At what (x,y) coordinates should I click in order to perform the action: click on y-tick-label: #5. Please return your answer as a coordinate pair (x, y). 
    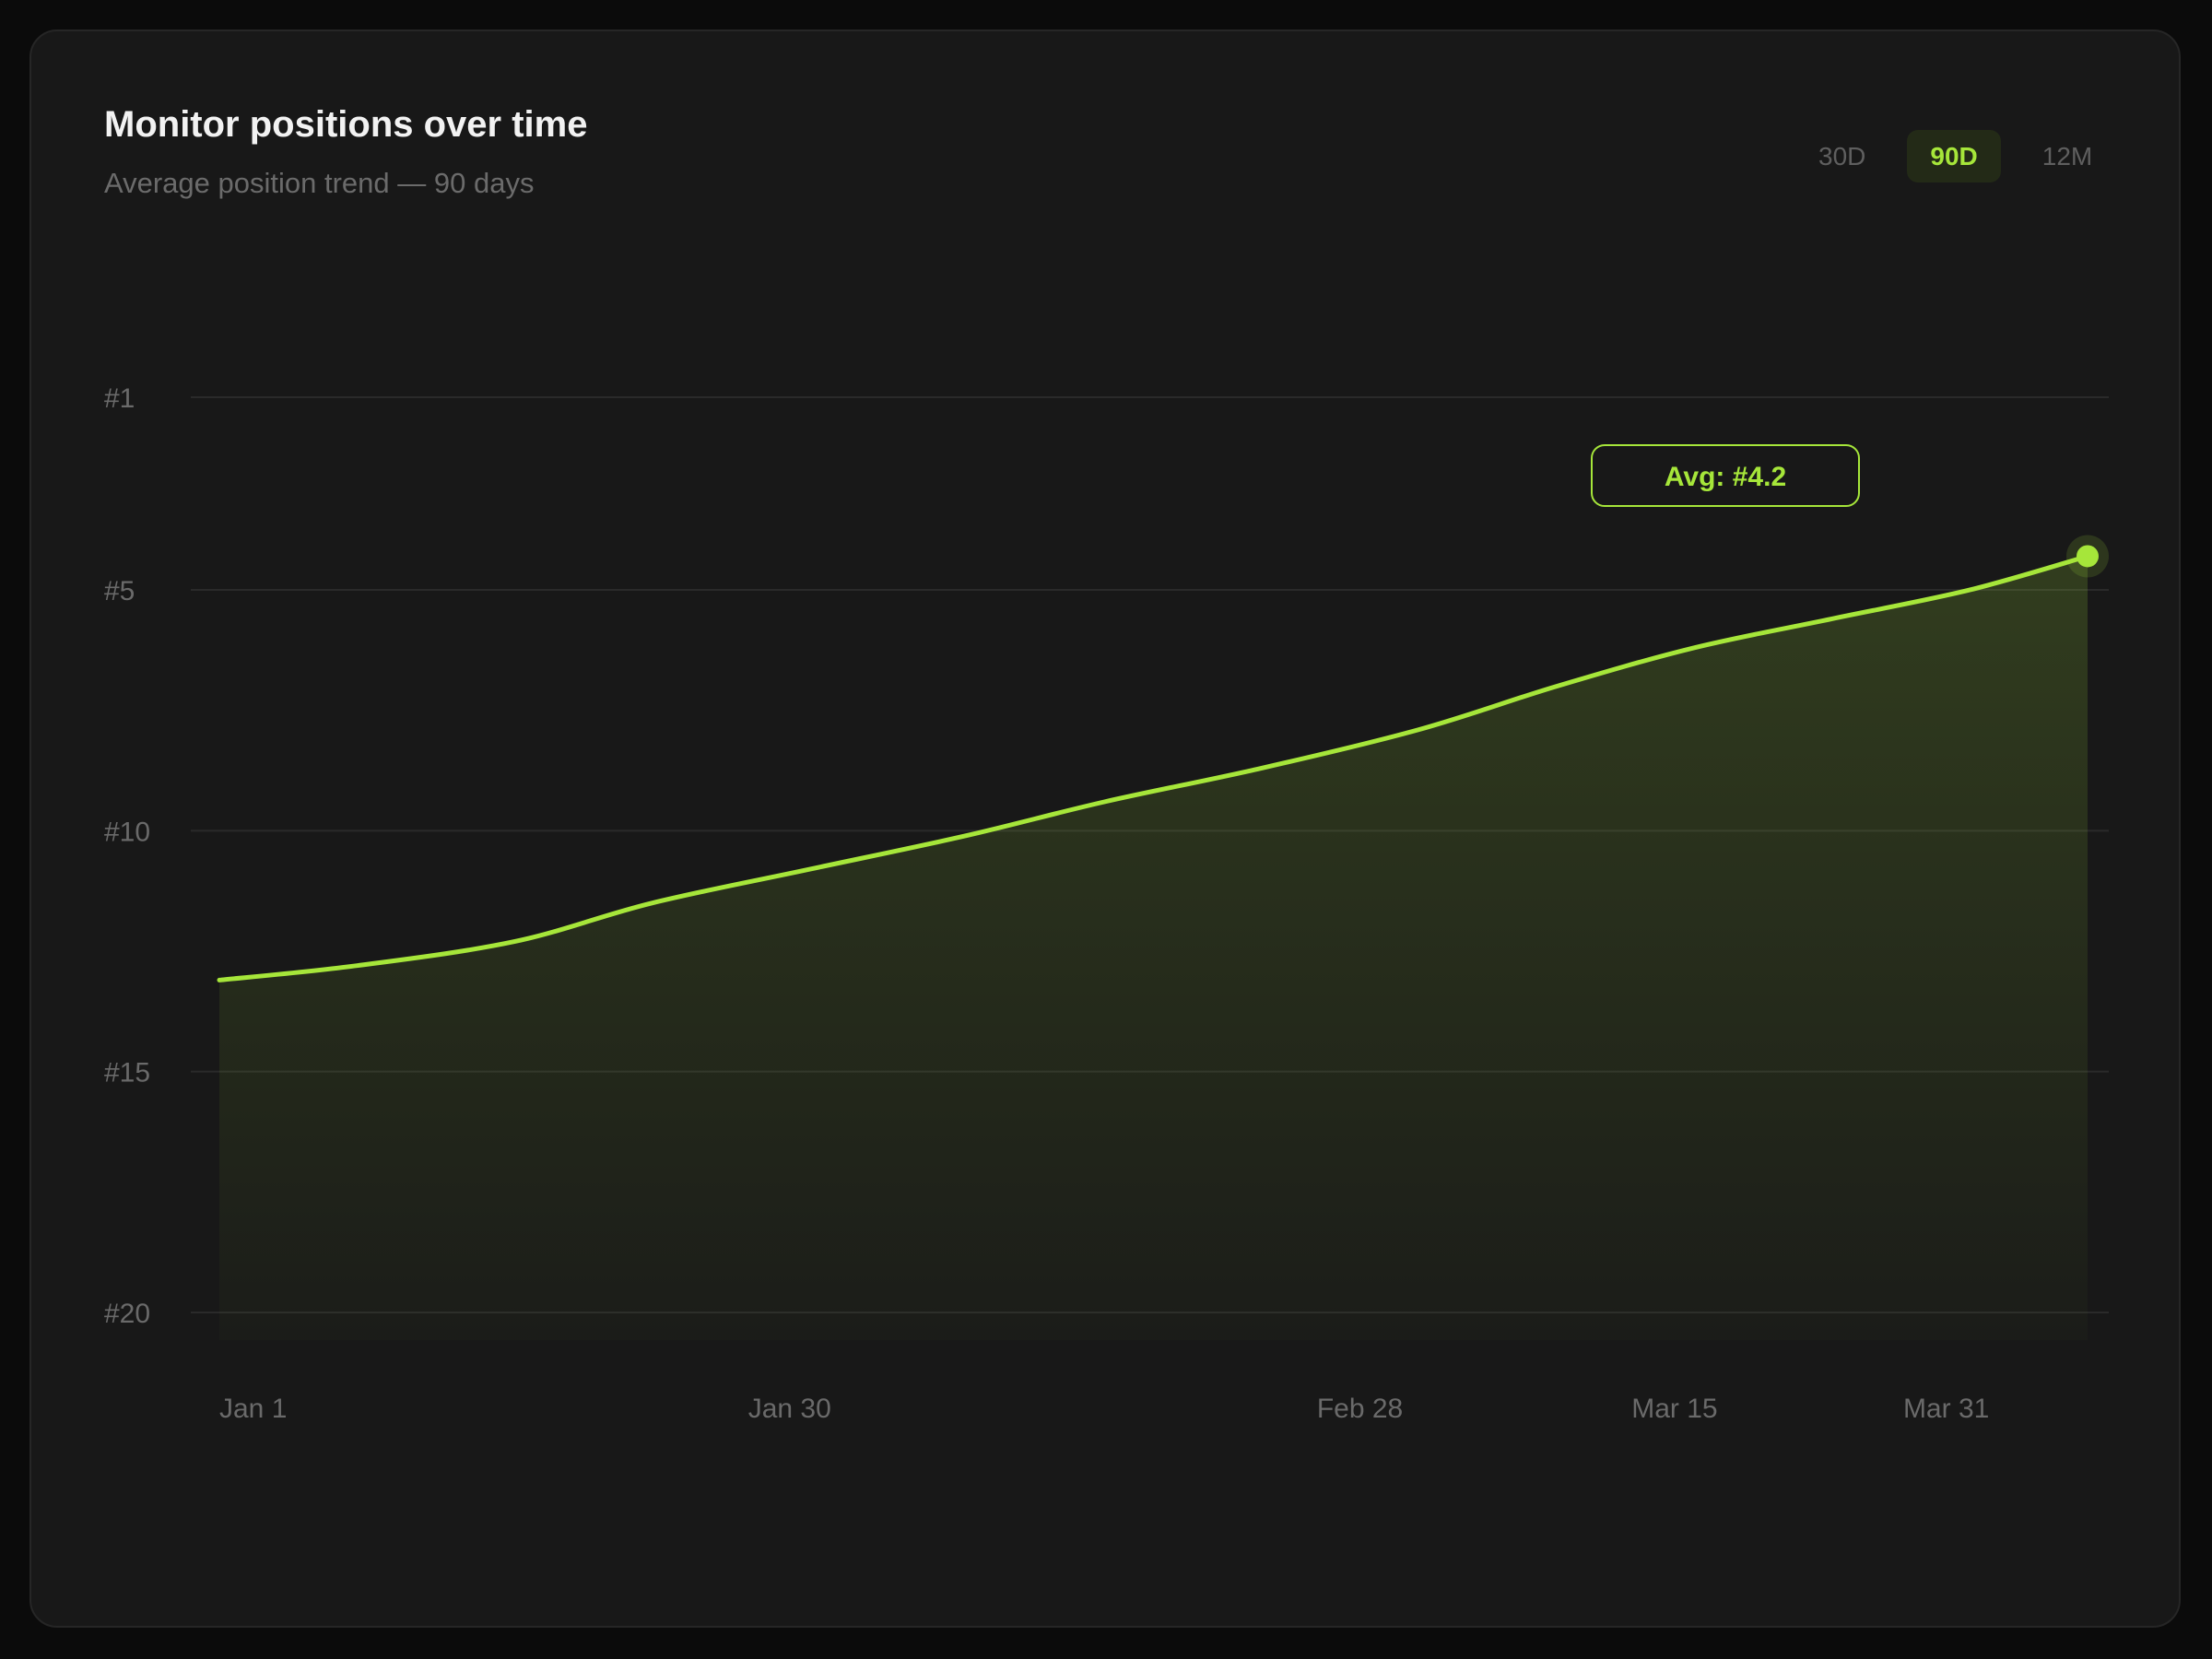
    Looking at the image, I should click on (119, 591).